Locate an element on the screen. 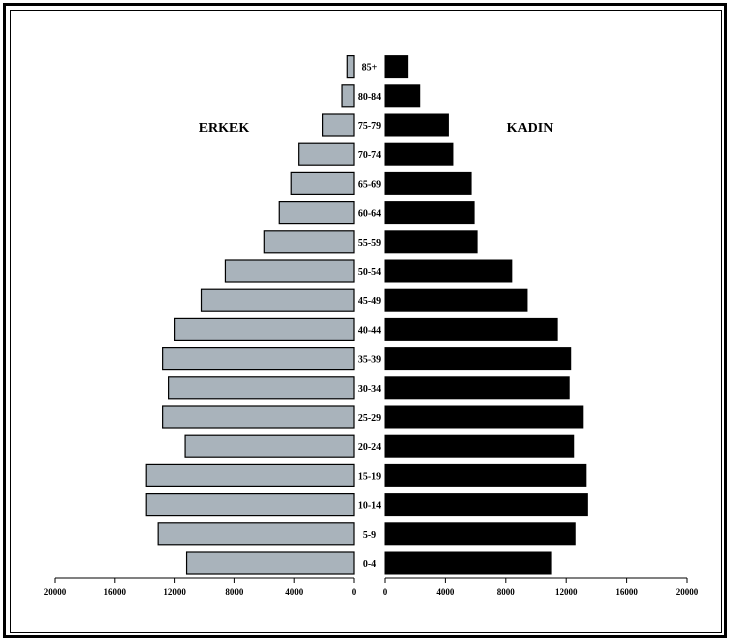 This screenshot has height=643, width=732. age-group-label: 15-19 is located at coordinates (369, 476).